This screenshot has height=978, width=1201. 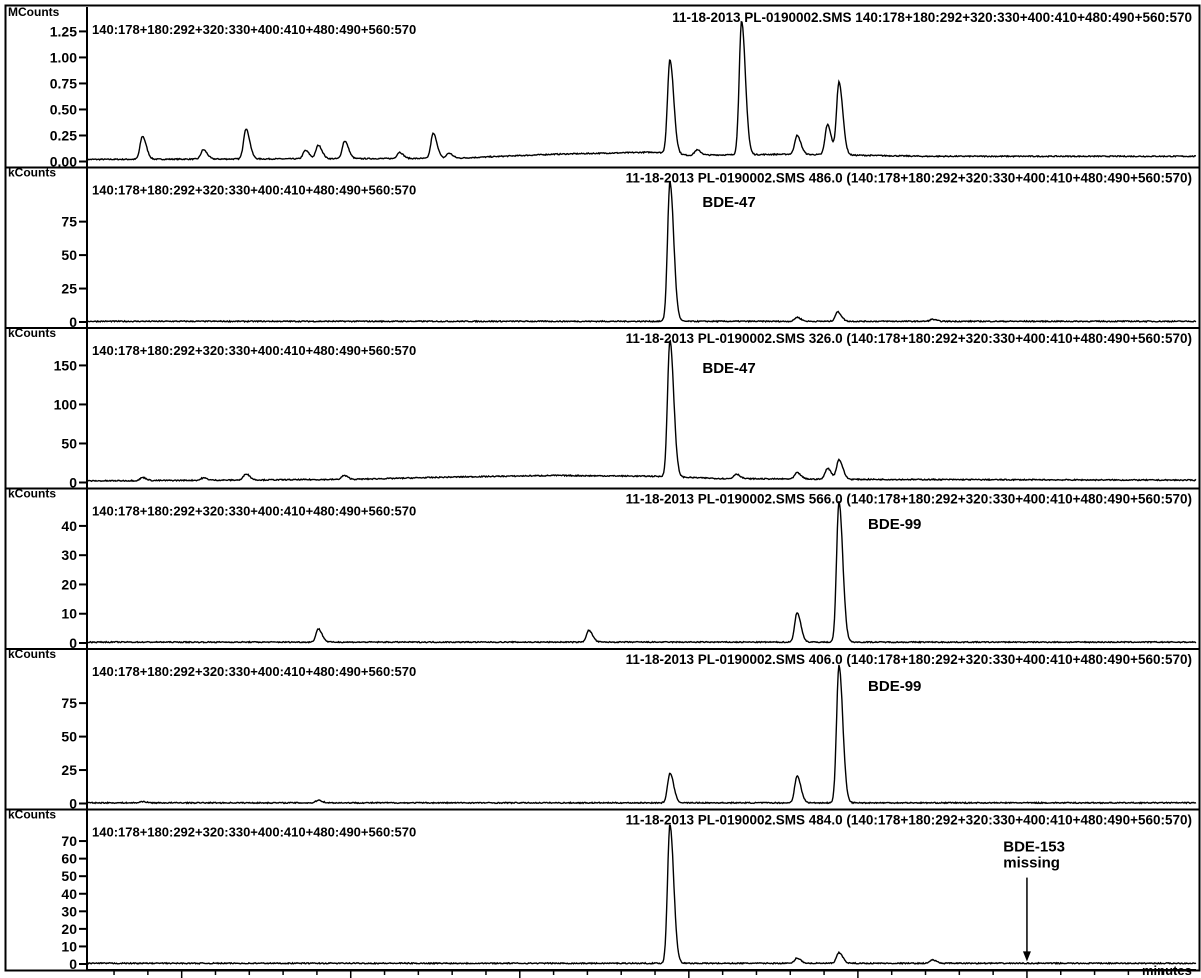 What do you see at coordinates (519, 977) in the screenshot?
I see `x-tick-label: 15.0` at bounding box center [519, 977].